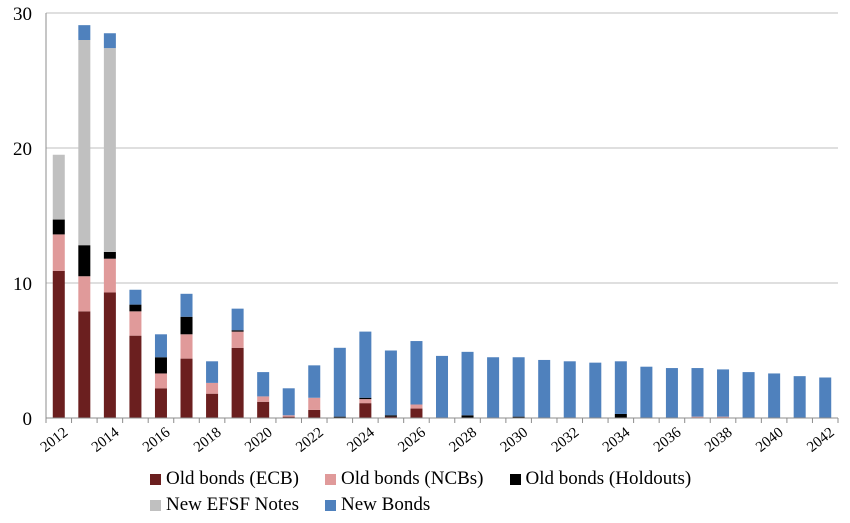  I want to click on bar-segment-old-bonds-ncbs-2020, so click(263, 399).